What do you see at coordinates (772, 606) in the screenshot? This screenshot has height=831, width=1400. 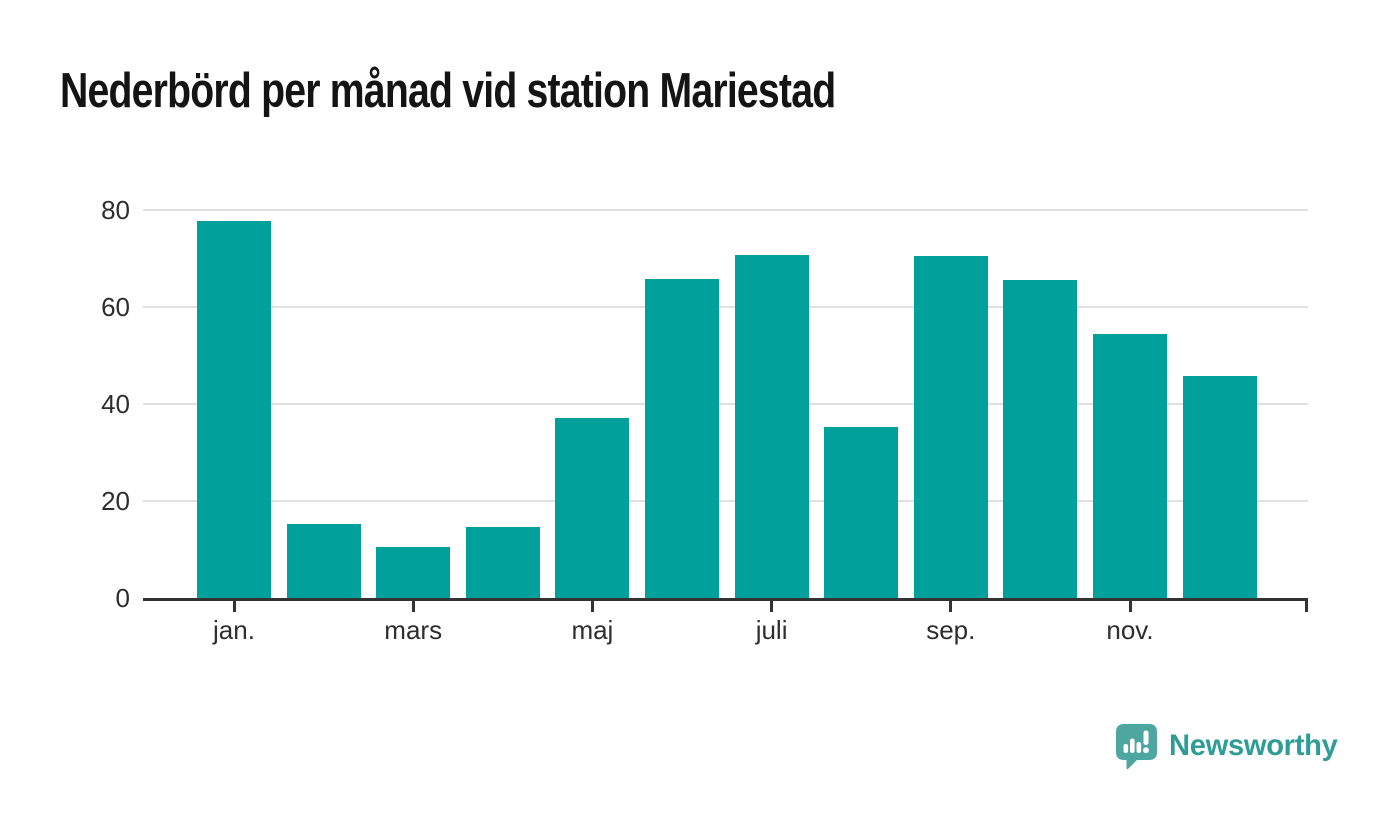 I see `x-tick-juli` at bounding box center [772, 606].